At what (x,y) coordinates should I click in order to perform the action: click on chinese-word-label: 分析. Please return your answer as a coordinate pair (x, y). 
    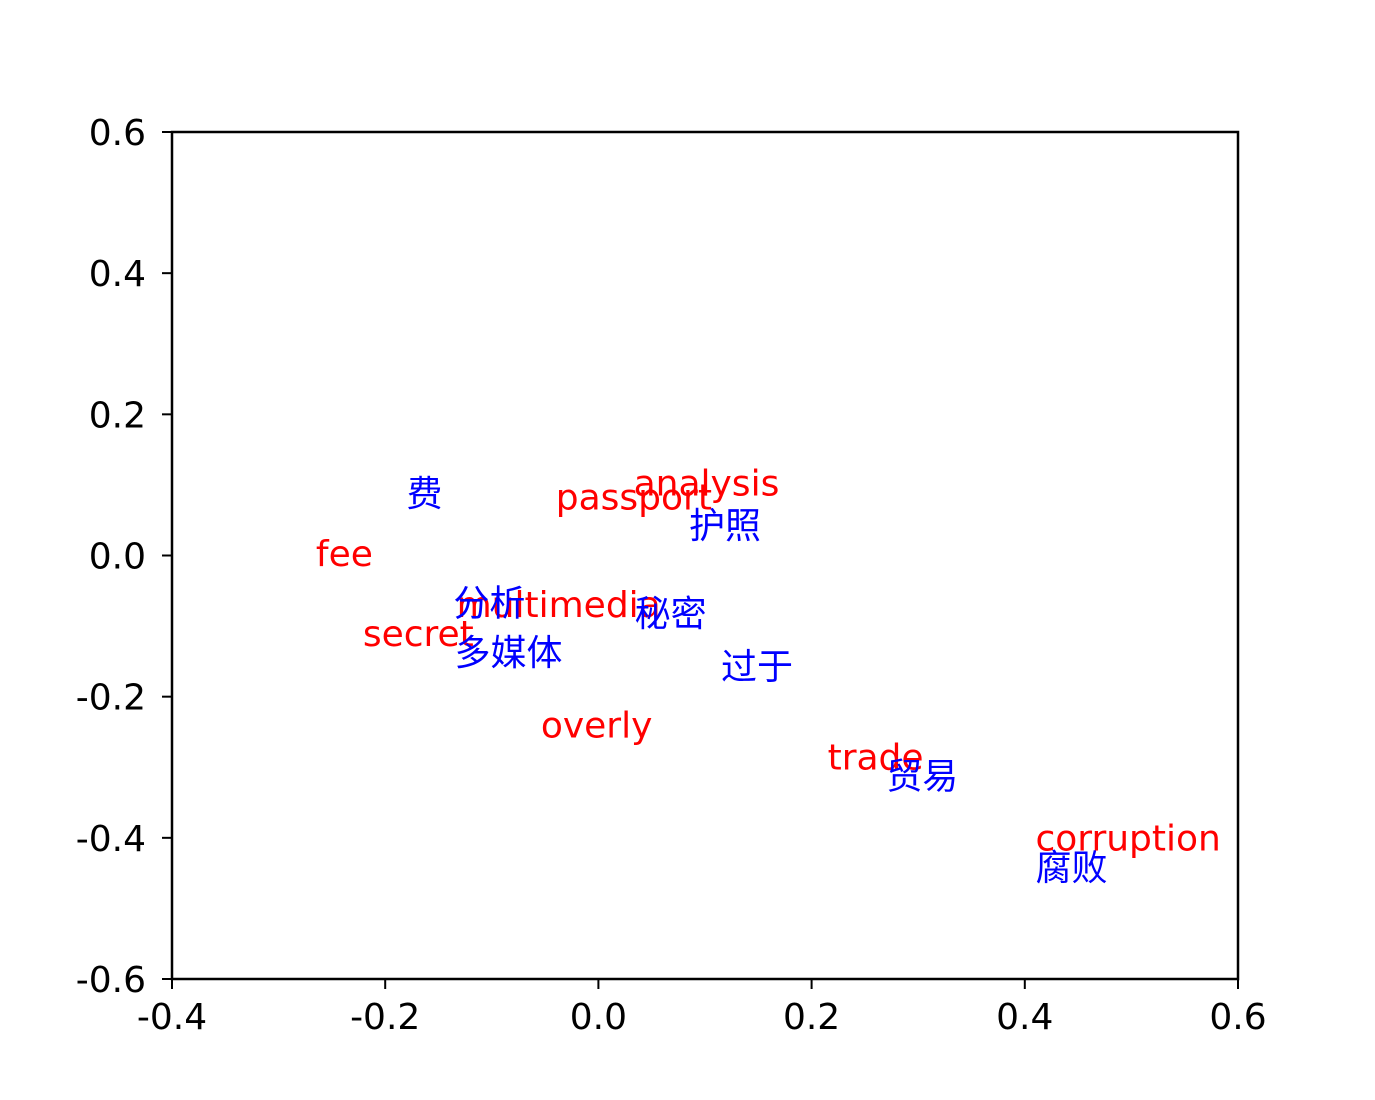
    Looking at the image, I should click on (489, 603).